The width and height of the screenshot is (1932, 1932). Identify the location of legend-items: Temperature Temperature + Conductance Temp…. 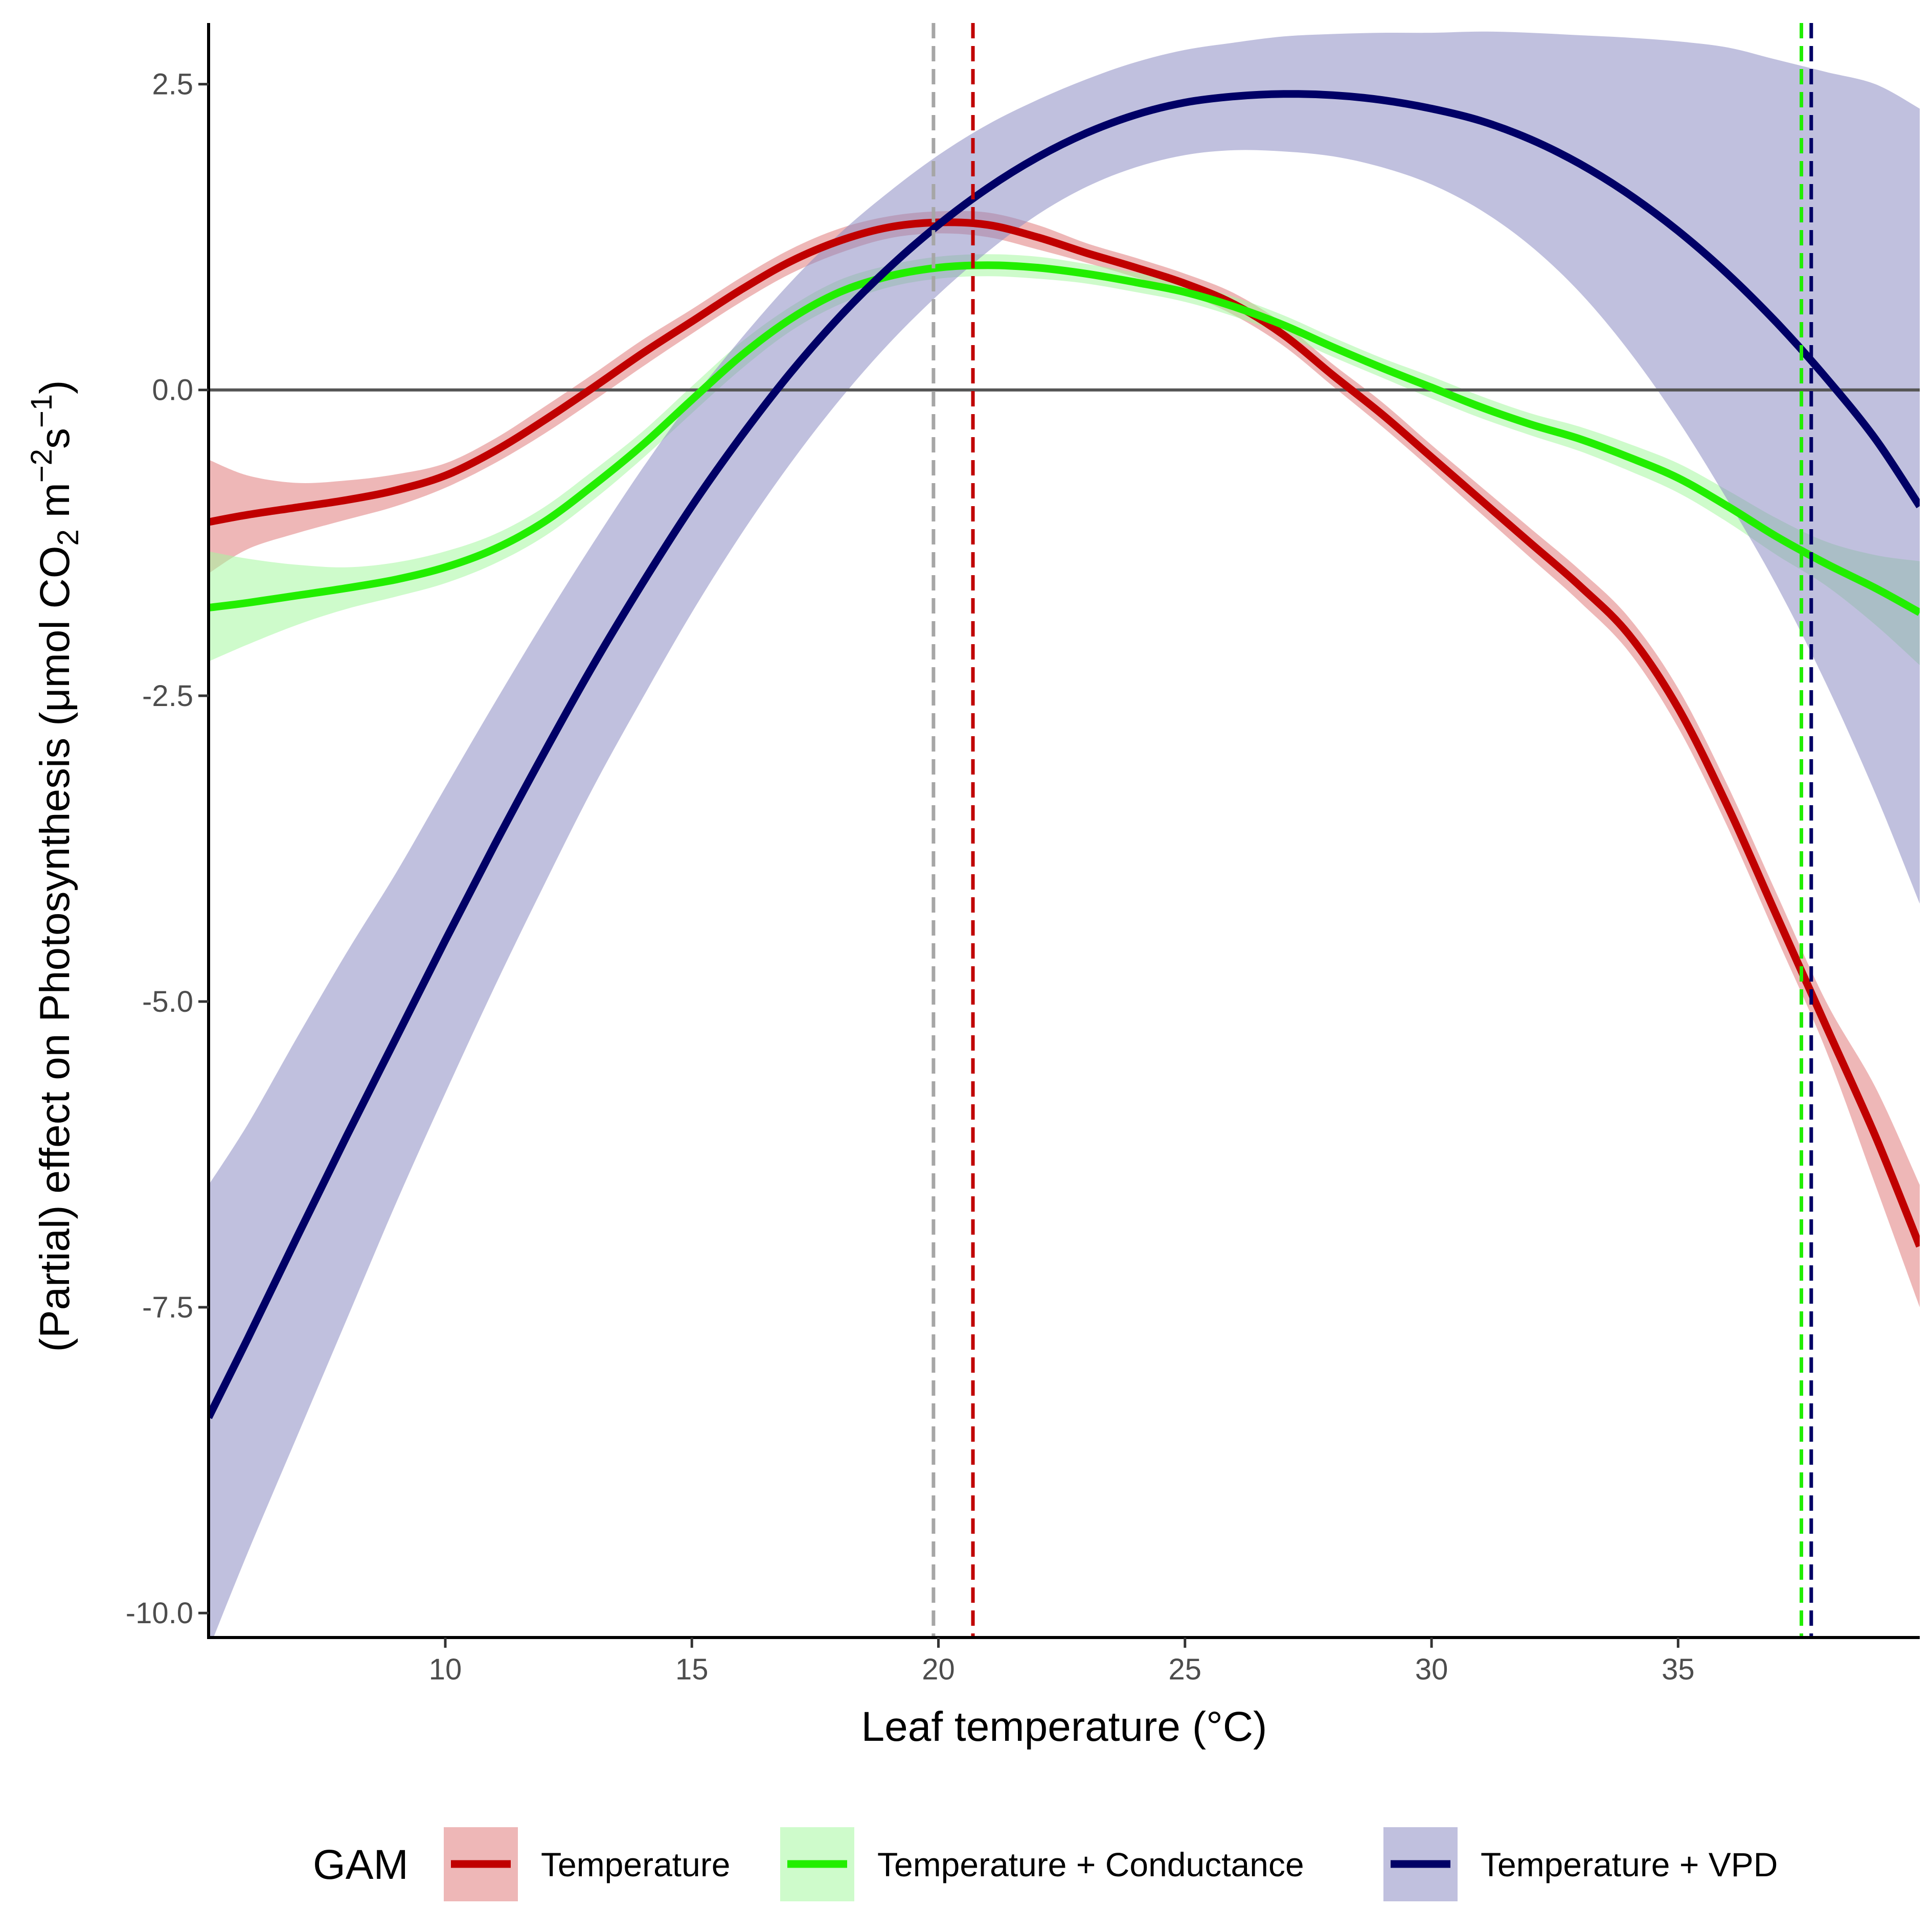
(1111, 1864).